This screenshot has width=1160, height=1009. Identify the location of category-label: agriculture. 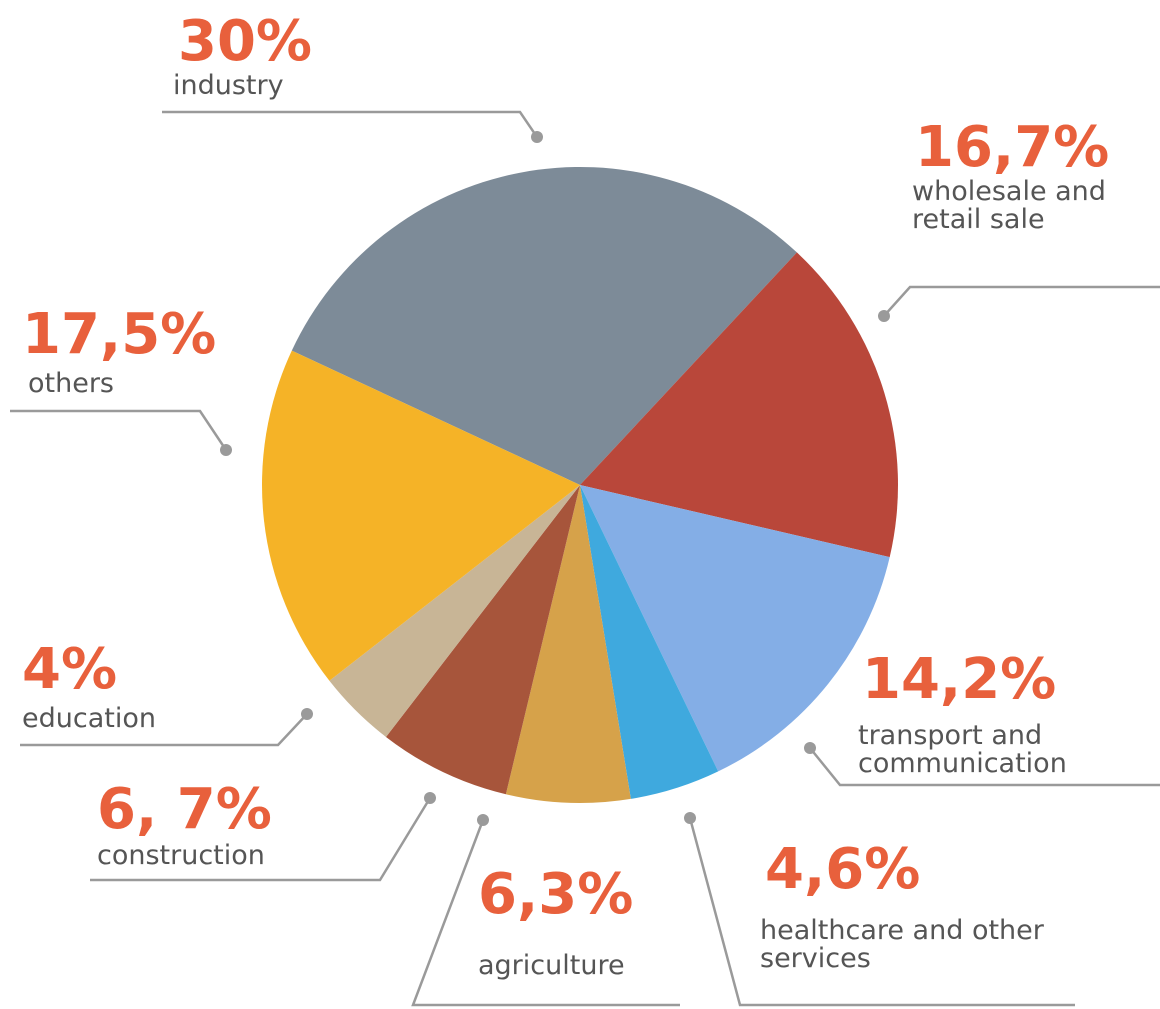
(551, 965).